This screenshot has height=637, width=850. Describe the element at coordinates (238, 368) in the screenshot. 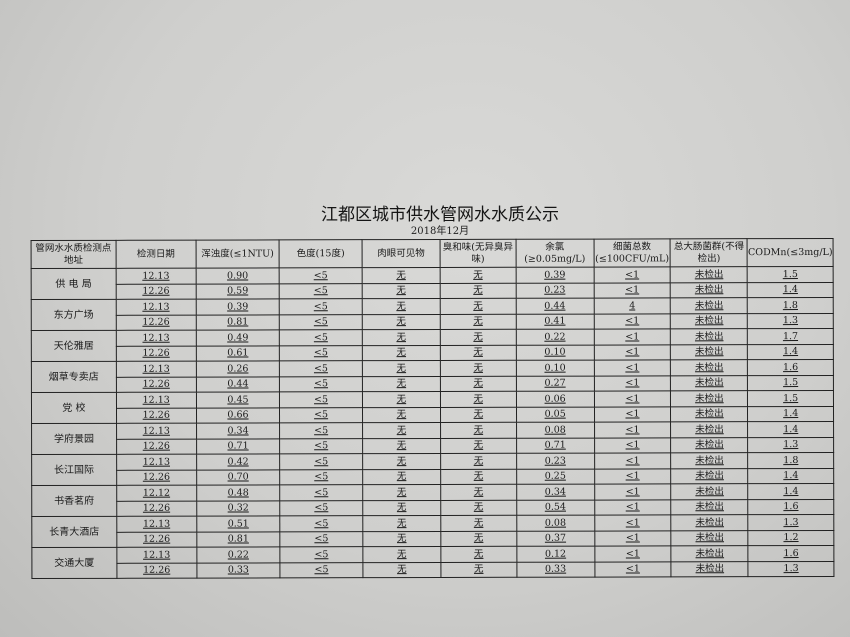

I see `table-cell: 0.26` at that location.